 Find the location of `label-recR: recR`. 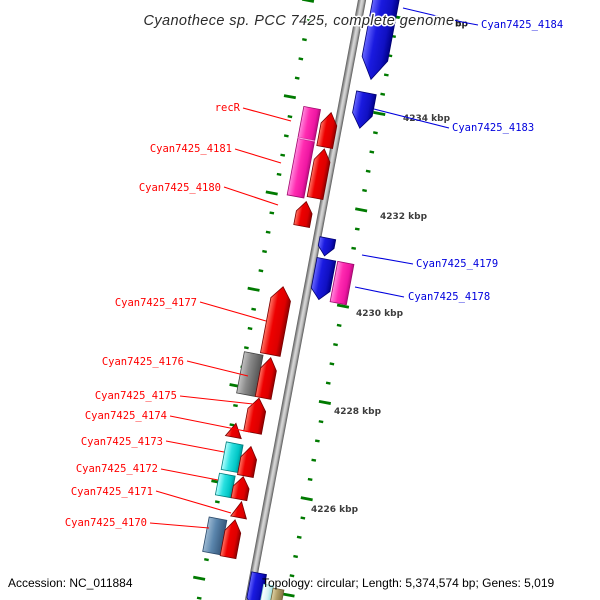

label-recR: recR is located at coordinates (228, 108).